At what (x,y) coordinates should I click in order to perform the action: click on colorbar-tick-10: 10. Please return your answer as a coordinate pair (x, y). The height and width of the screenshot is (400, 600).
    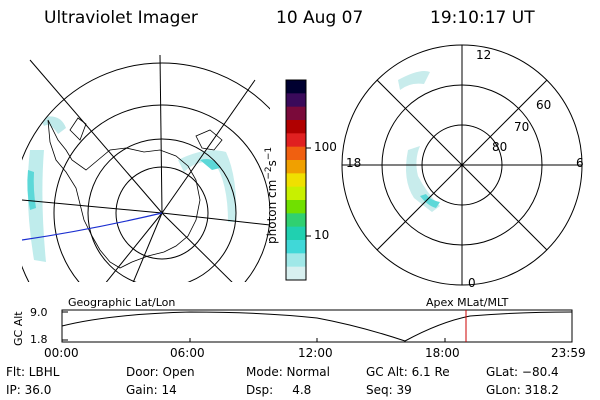
    Looking at the image, I should click on (322, 235).